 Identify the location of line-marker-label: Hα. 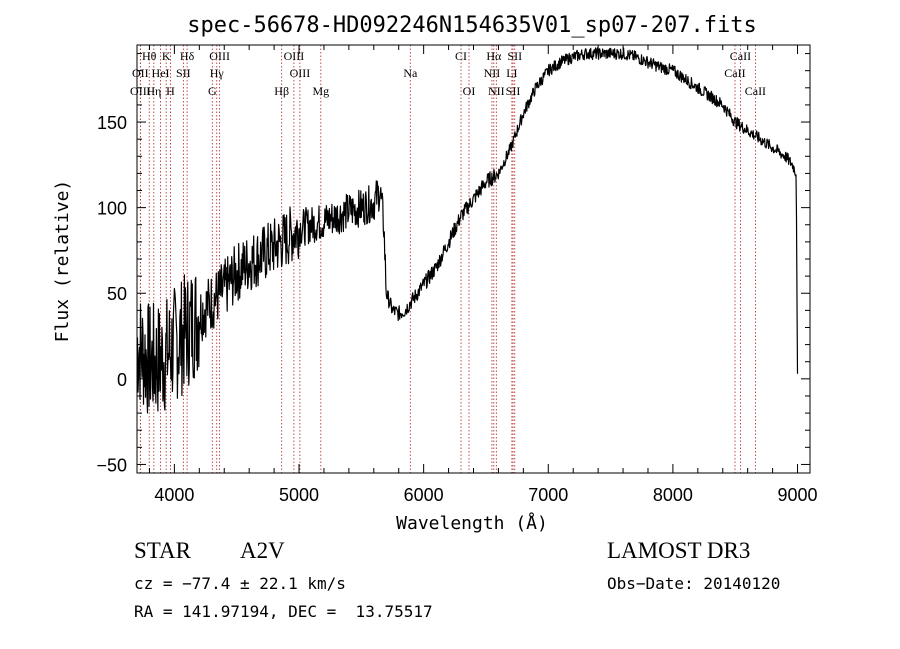
(494, 56).